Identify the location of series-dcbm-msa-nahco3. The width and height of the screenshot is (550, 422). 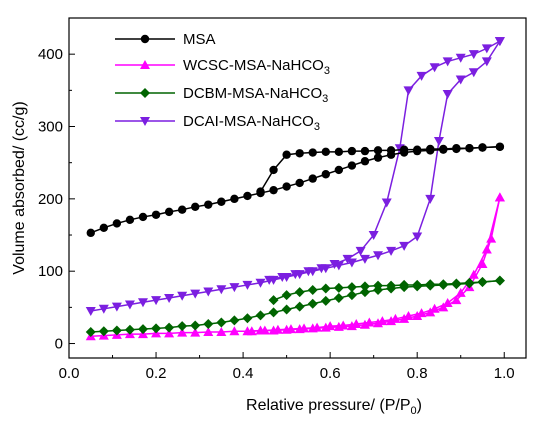
(295, 306).